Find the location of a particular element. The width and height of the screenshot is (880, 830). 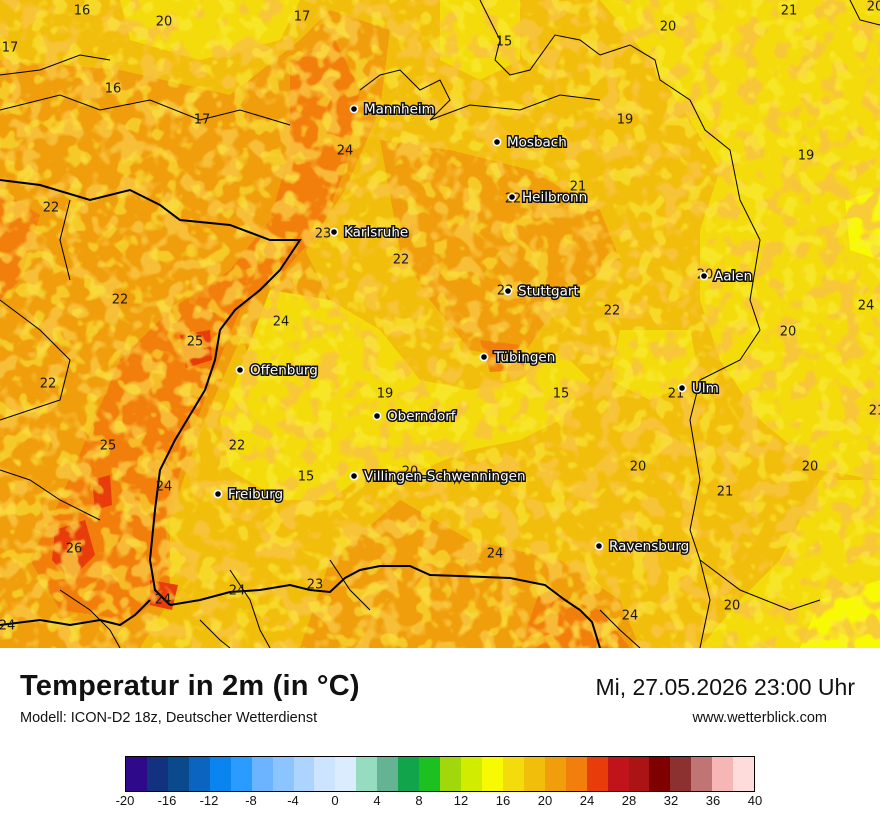

city-tübingen: Tübingen is located at coordinates (518, 357).